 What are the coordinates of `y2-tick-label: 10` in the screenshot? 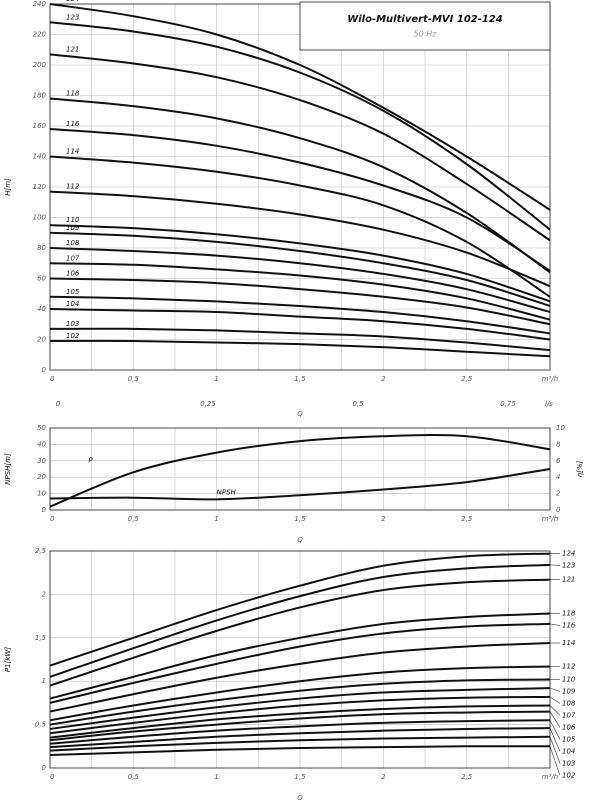 It's located at (560, 428).